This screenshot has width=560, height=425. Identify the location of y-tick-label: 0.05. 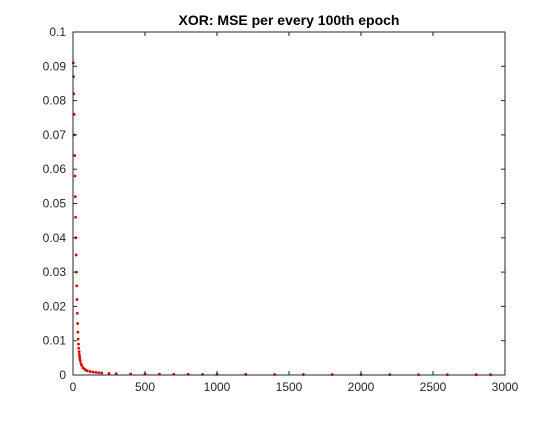
(55, 204).